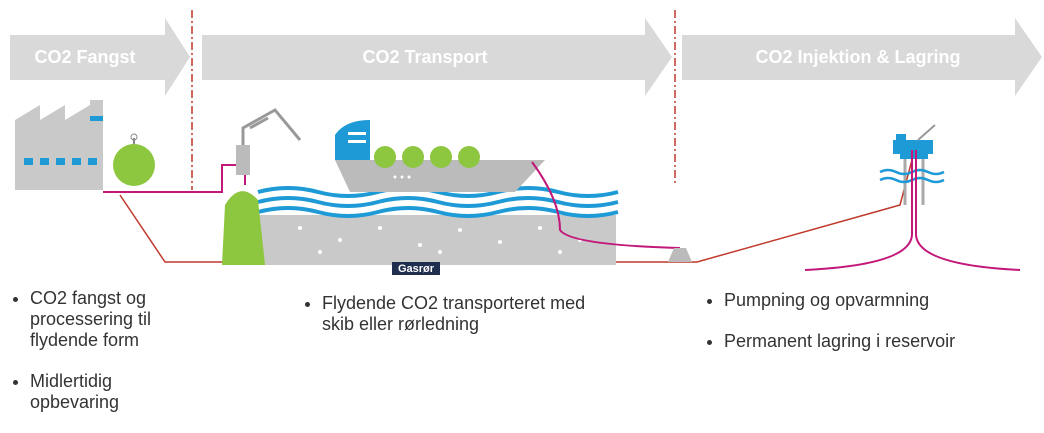 This screenshot has width=1044, height=433. What do you see at coordinates (883, 341) in the screenshot?
I see `bullet: Permanent lagring i reservoir` at bounding box center [883, 341].